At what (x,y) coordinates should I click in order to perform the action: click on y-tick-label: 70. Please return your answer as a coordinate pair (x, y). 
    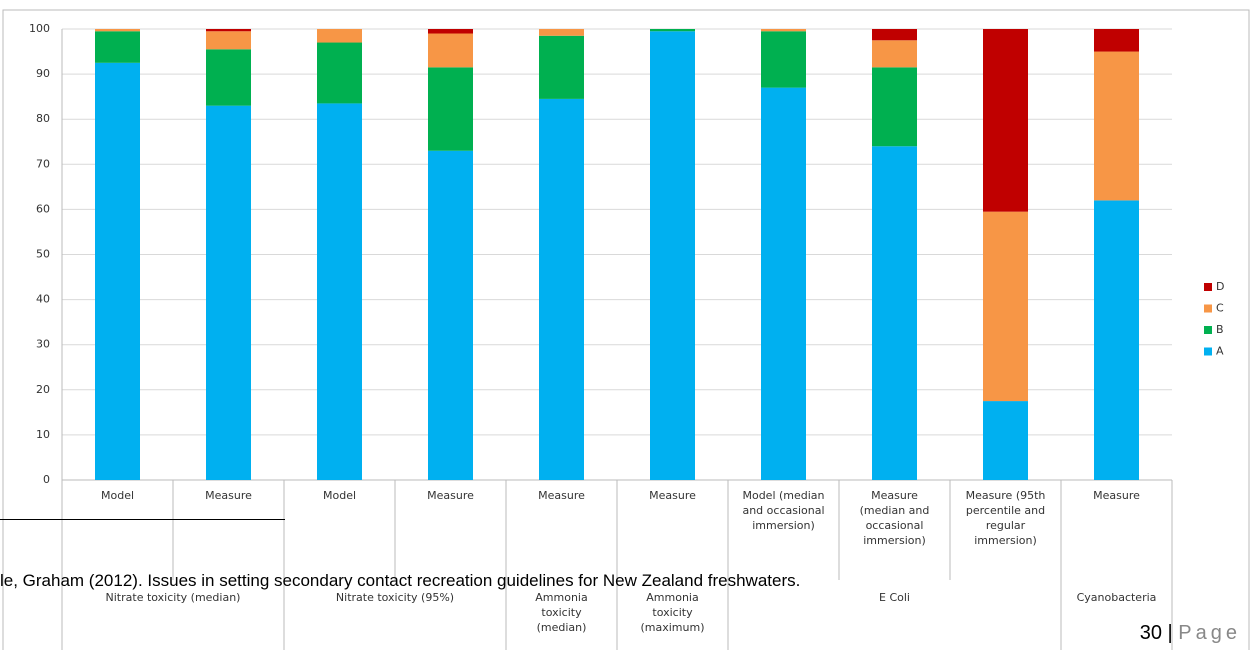
    Looking at the image, I should click on (43, 163).